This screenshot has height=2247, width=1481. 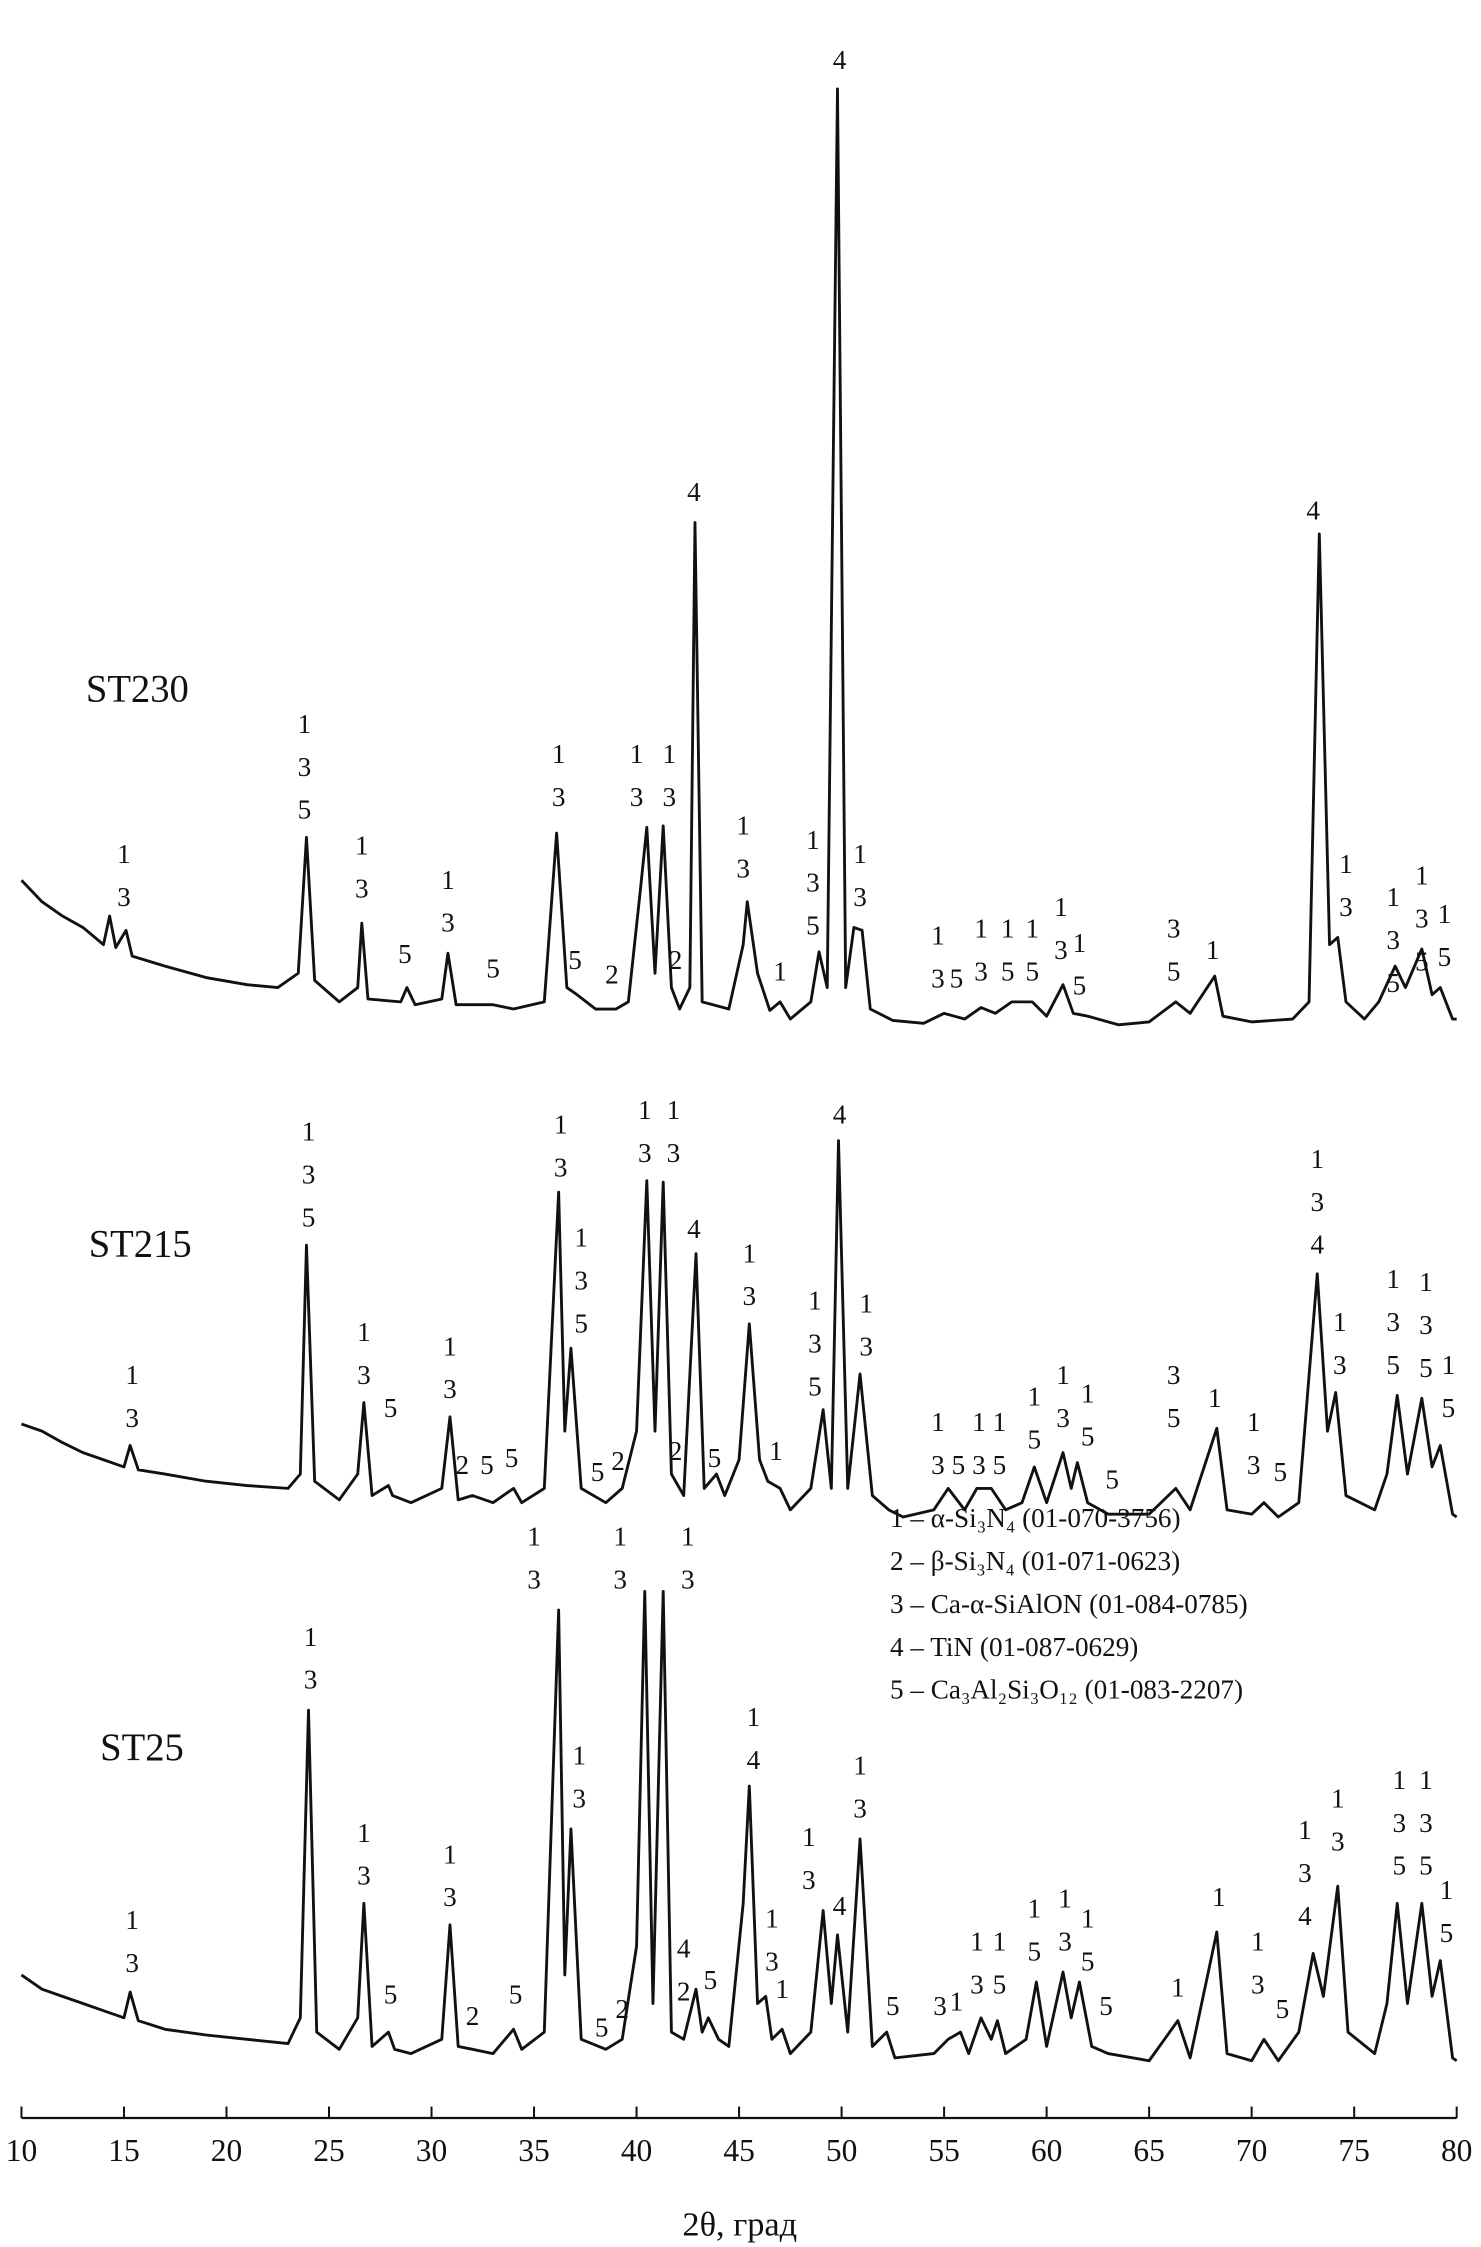 I want to click on x-tick-label: 70, so click(x=1251, y=2150).